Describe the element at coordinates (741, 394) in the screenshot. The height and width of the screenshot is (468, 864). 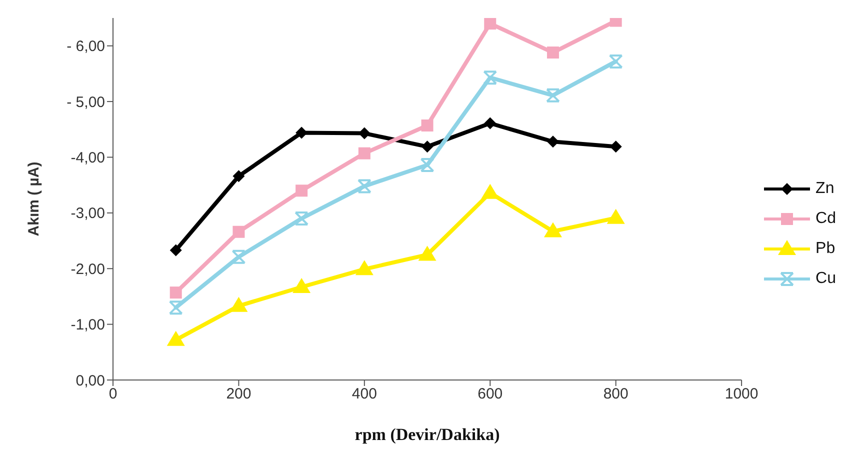
I see `x-tick-label: 1000` at that location.